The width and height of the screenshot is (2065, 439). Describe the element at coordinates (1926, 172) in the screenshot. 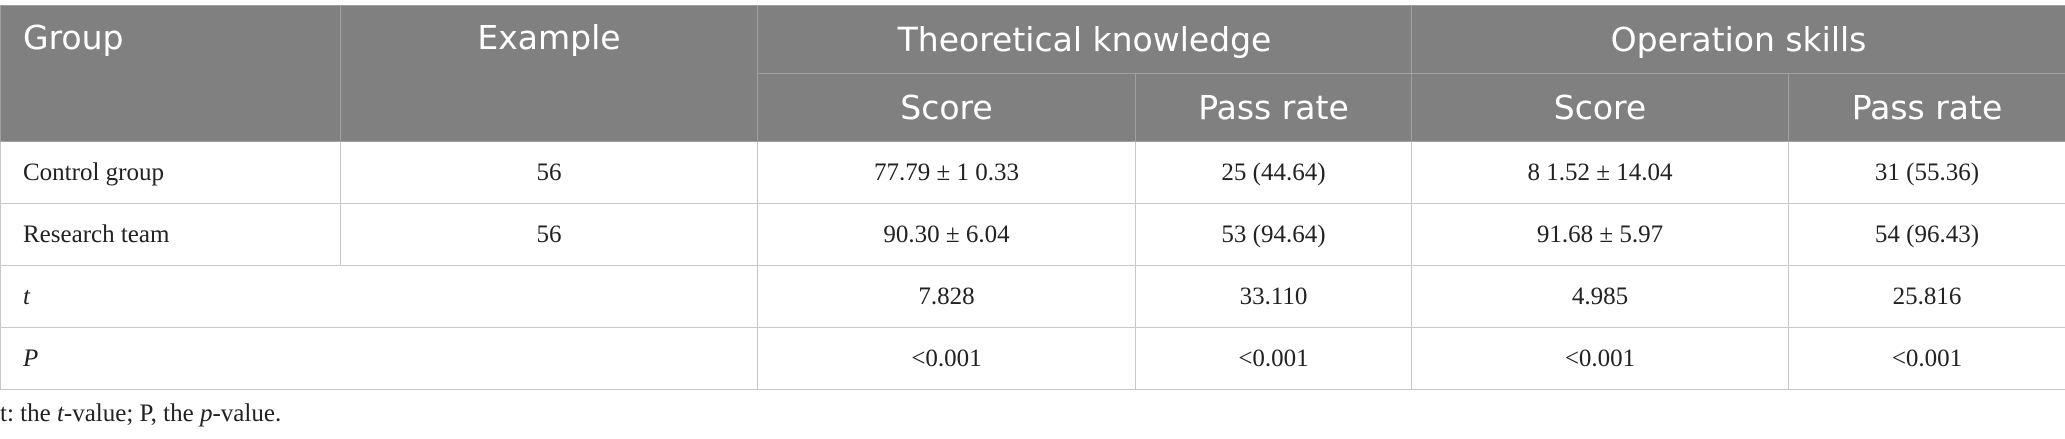

I see `cell: 31 (55.36)` at that location.